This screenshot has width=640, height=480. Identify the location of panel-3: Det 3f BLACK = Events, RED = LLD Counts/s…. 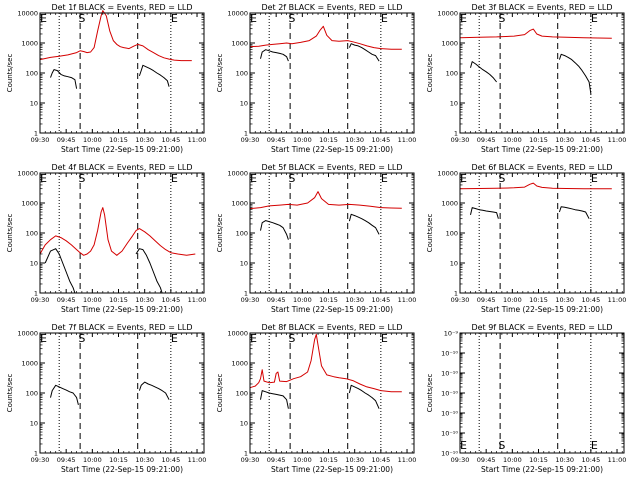
(526, 78).